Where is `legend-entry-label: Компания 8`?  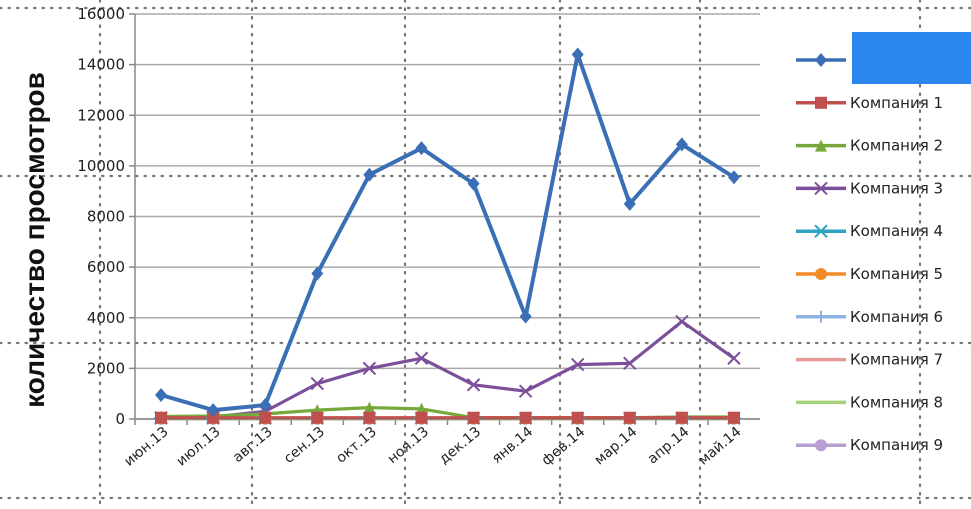 legend-entry-label: Компания 8 is located at coordinates (896, 402).